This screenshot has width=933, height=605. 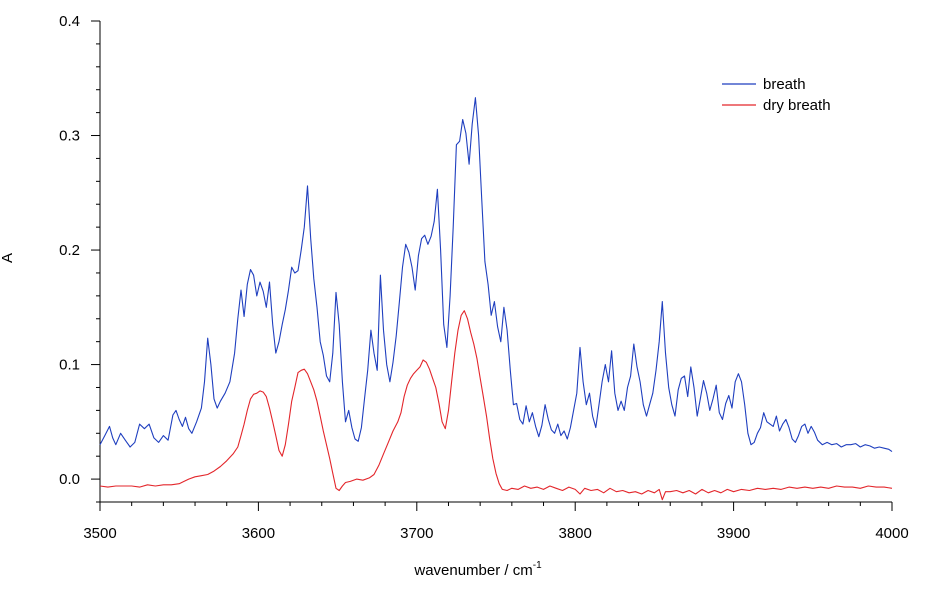 I want to click on y-tick-label: 0.4, so click(x=69, y=21).